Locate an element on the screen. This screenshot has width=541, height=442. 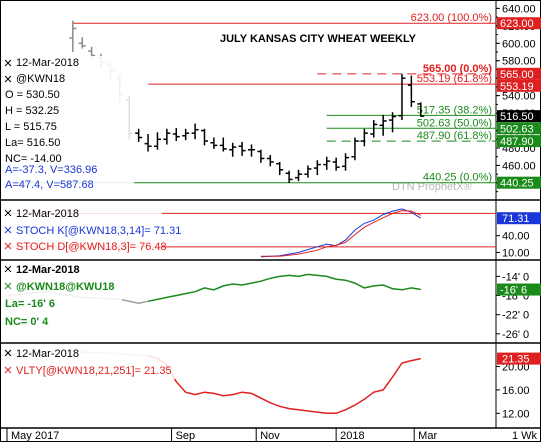
vol-info-label: VLTY[@KWN18,21,251]= 21.35 is located at coordinates (94, 371).